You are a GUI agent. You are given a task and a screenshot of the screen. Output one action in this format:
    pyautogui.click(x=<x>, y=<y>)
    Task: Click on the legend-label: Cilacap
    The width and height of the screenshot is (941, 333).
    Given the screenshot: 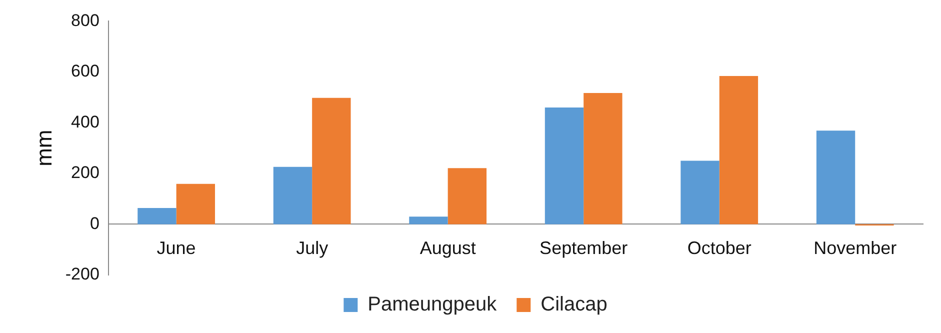 What is the action you would take?
    pyautogui.click(x=574, y=305)
    